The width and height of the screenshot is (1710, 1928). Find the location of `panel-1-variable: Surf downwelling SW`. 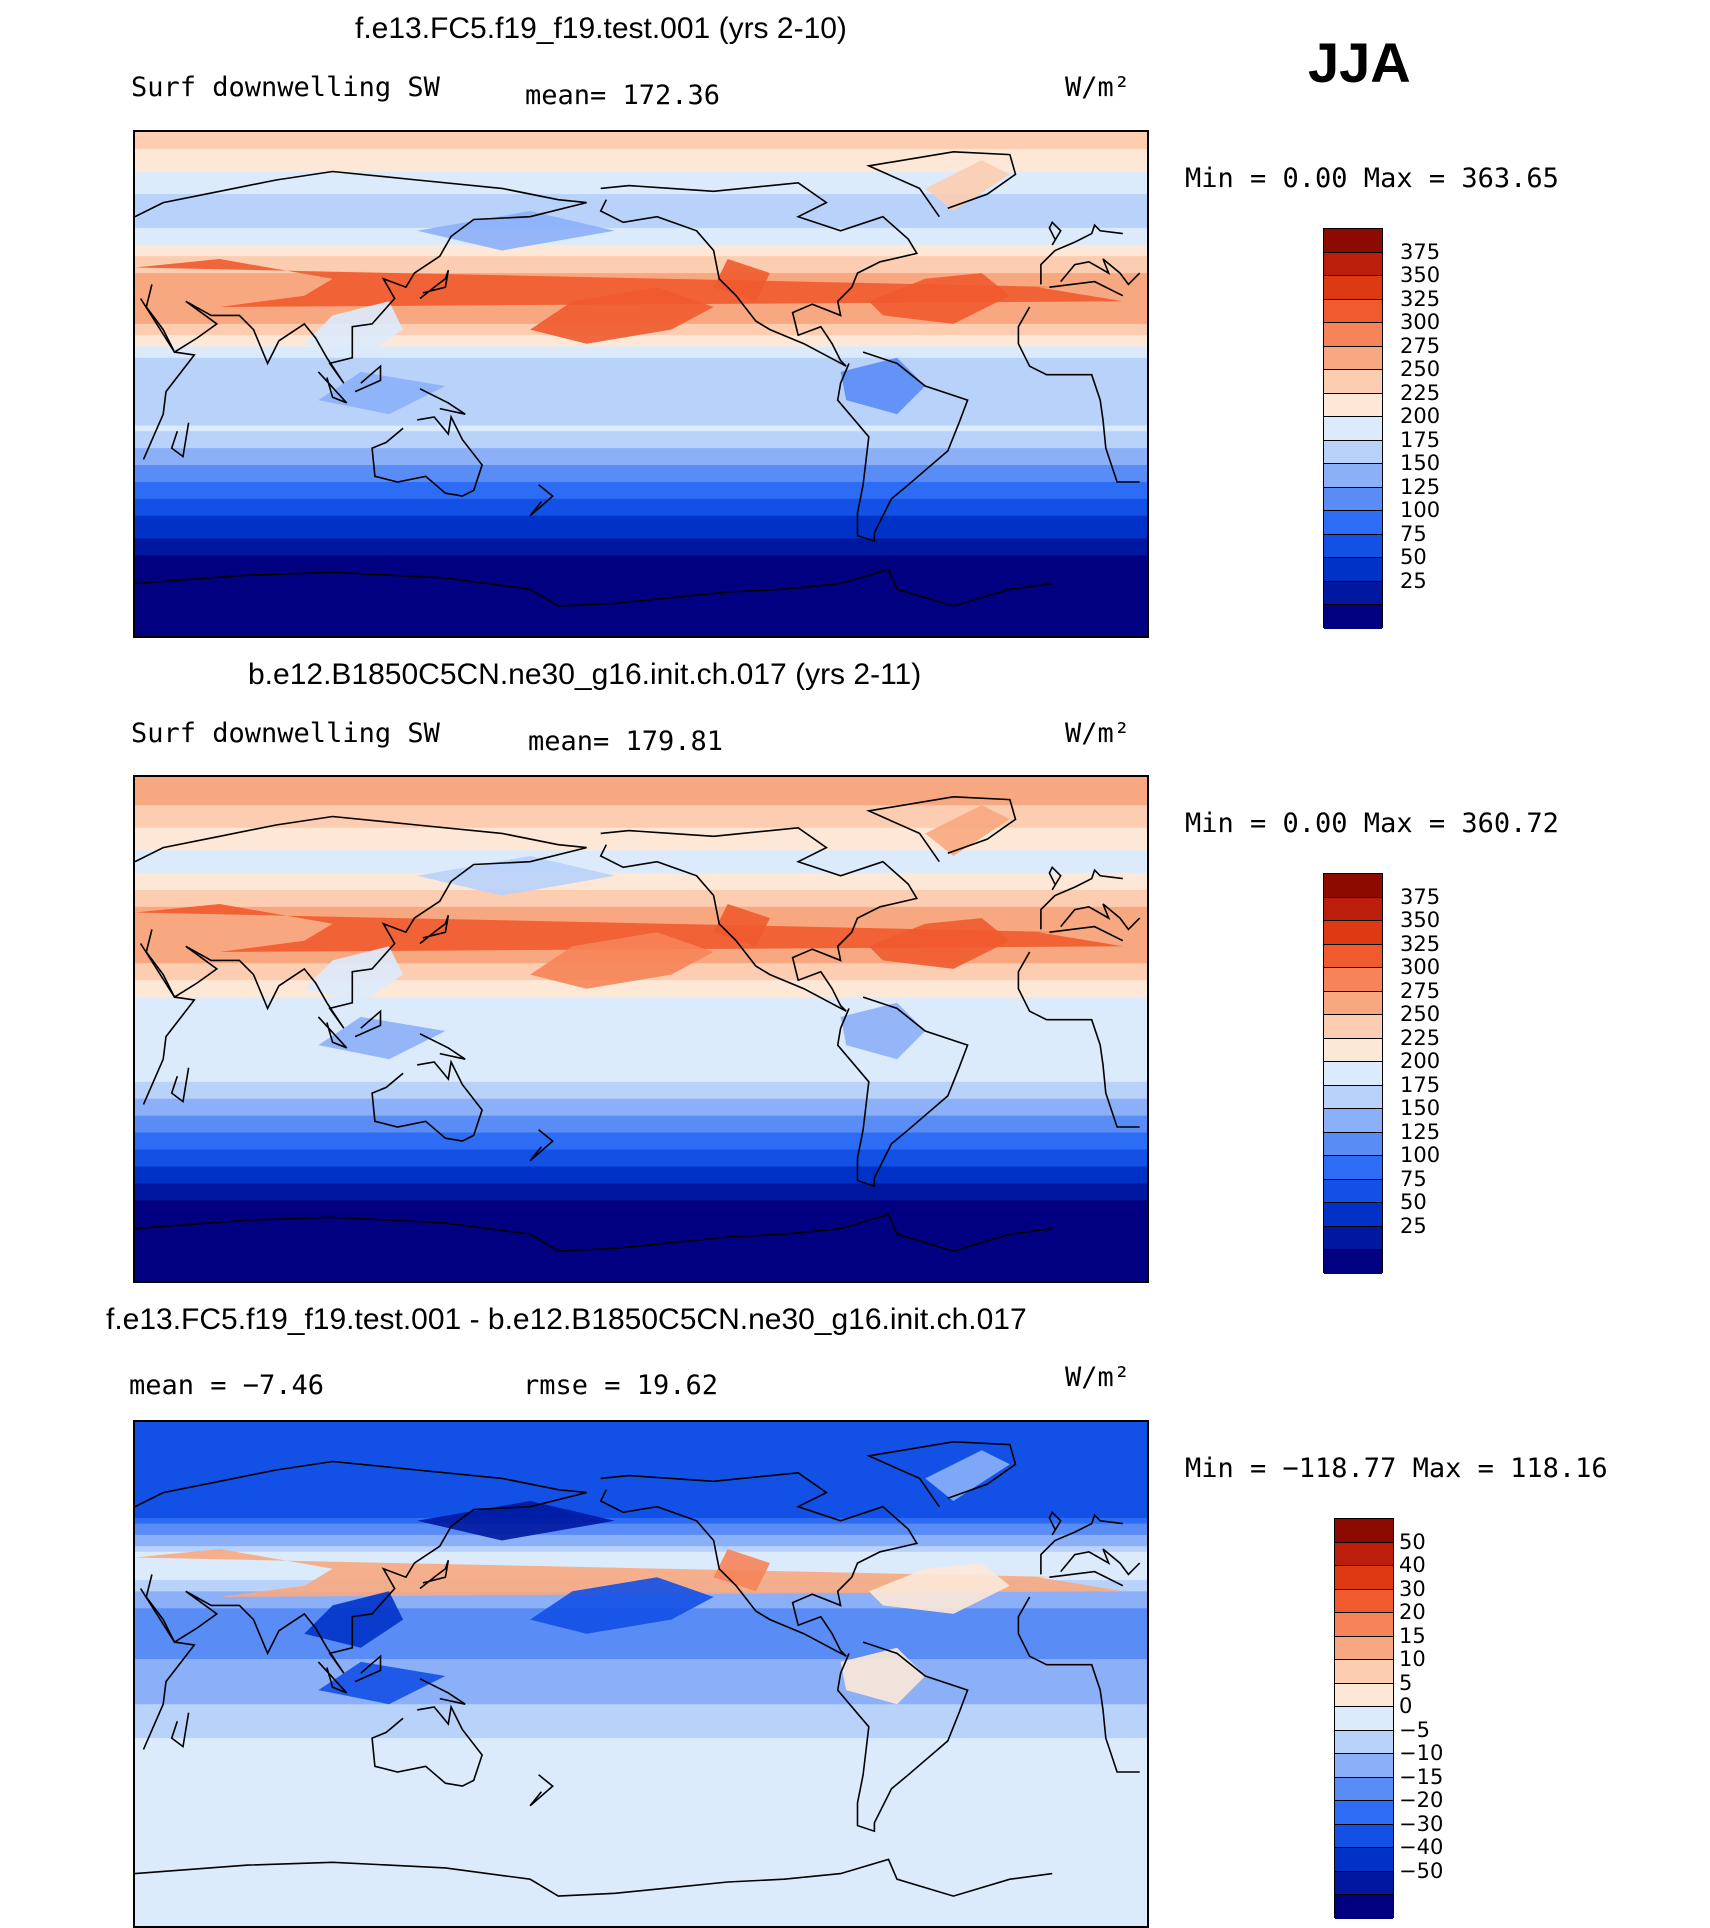

panel-1-variable: Surf downwelling SW is located at coordinates (285, 87).